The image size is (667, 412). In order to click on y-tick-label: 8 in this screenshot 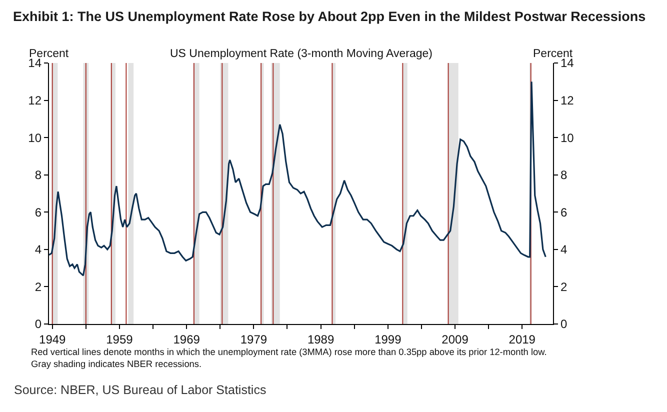, I will do `click(38, 175)`.